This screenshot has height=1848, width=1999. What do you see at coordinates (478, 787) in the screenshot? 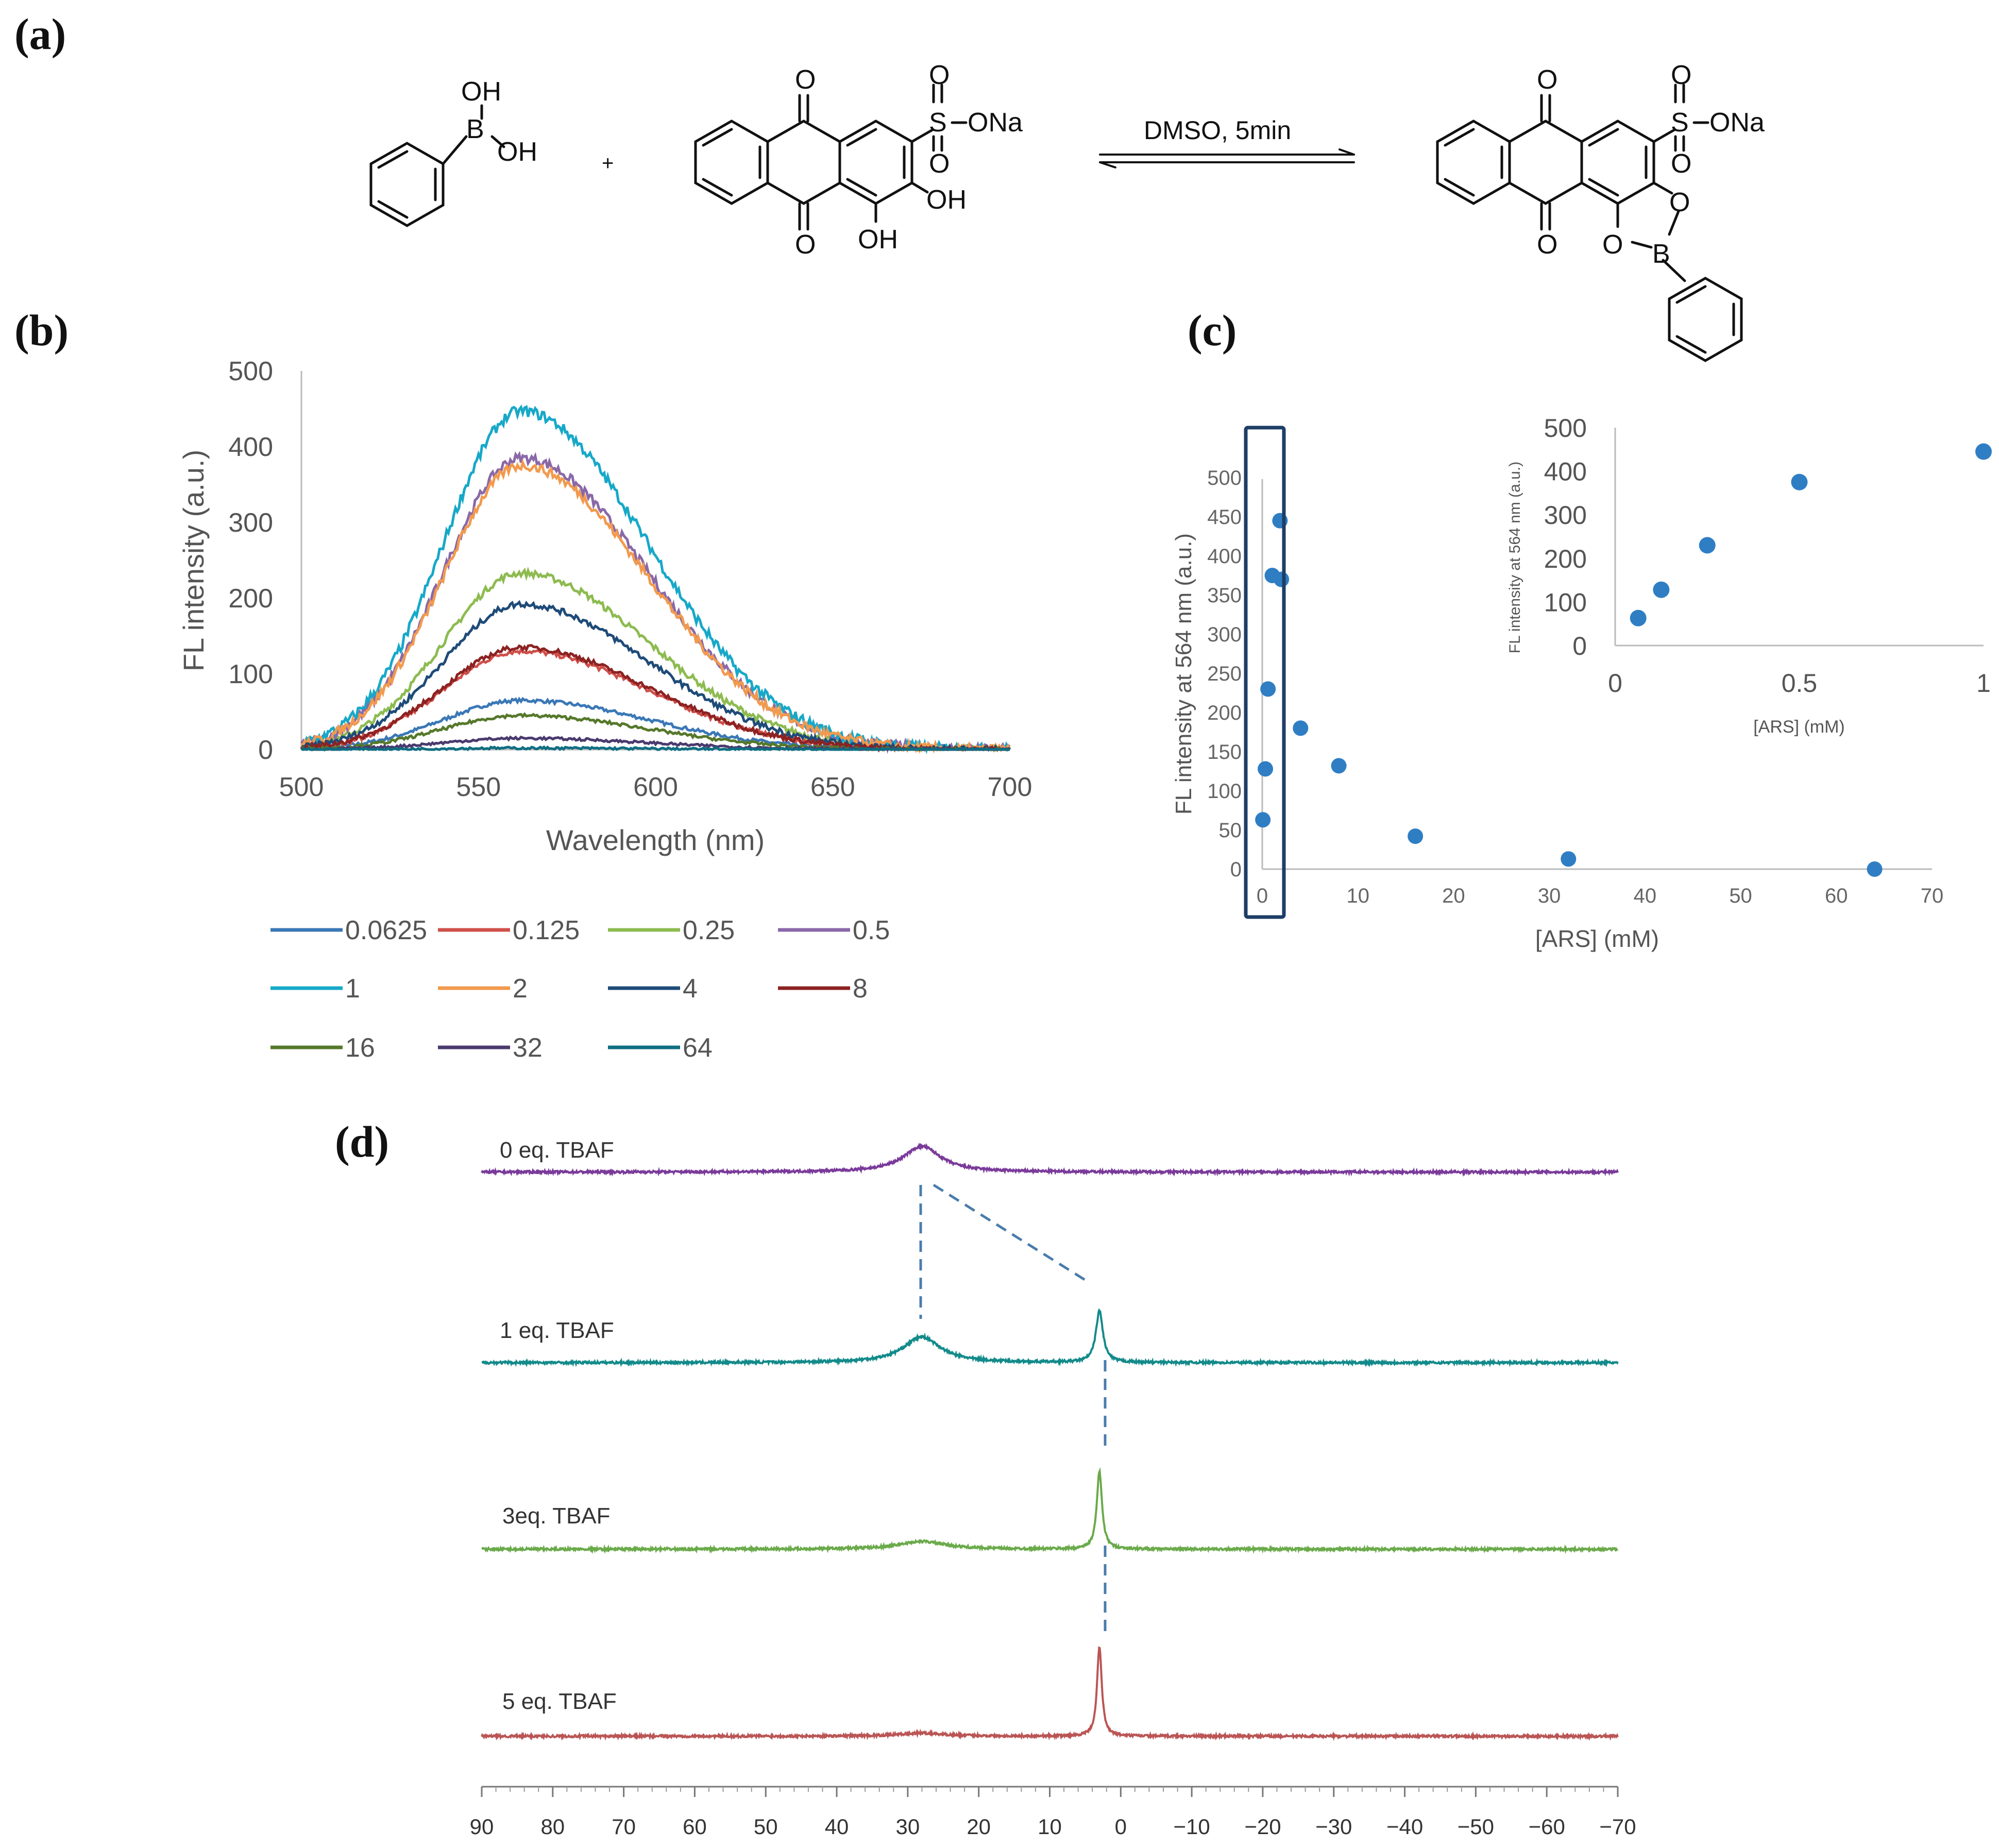
I see `chart-b-x-tick: 550` at bounding box center [478, 787].